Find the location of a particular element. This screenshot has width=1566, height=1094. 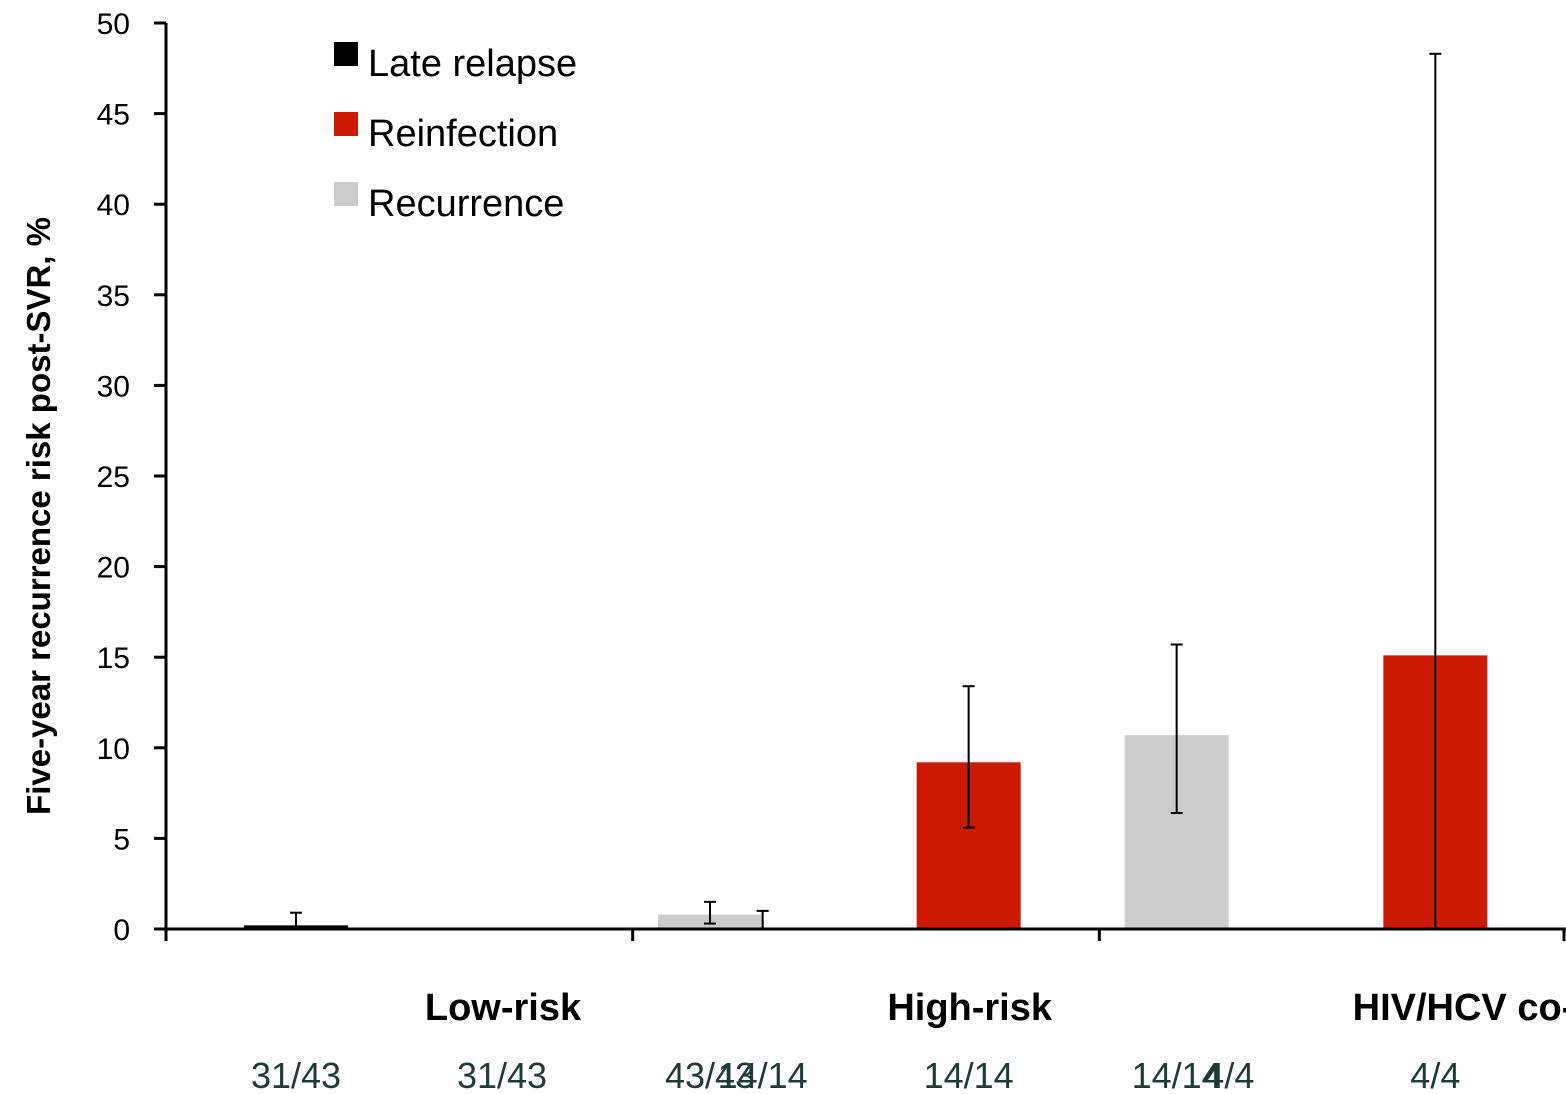

n-label-late-relapse-1: 14/14 is located at coordinates (763, 1074).